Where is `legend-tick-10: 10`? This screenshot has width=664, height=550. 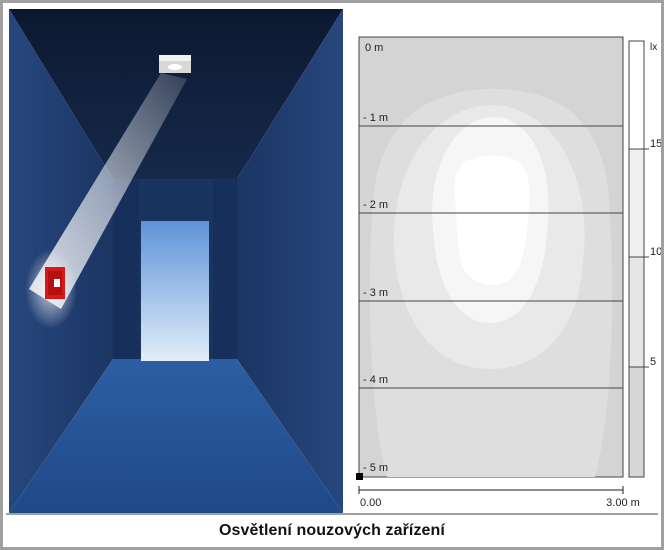
legend-tick-10: 10 is located at coordinates (655, 252).